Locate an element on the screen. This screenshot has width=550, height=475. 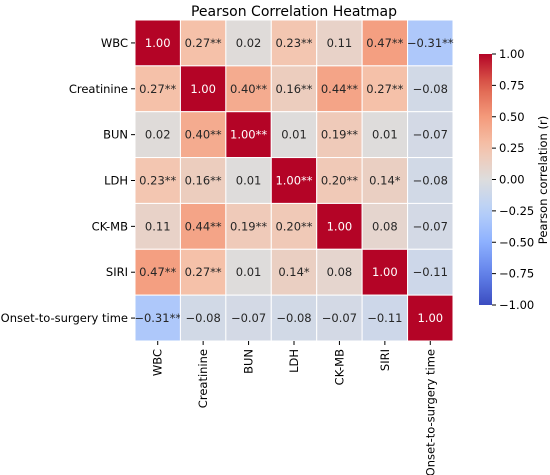
cell-annotation: 0.11 is located at coordinates (158, 226).